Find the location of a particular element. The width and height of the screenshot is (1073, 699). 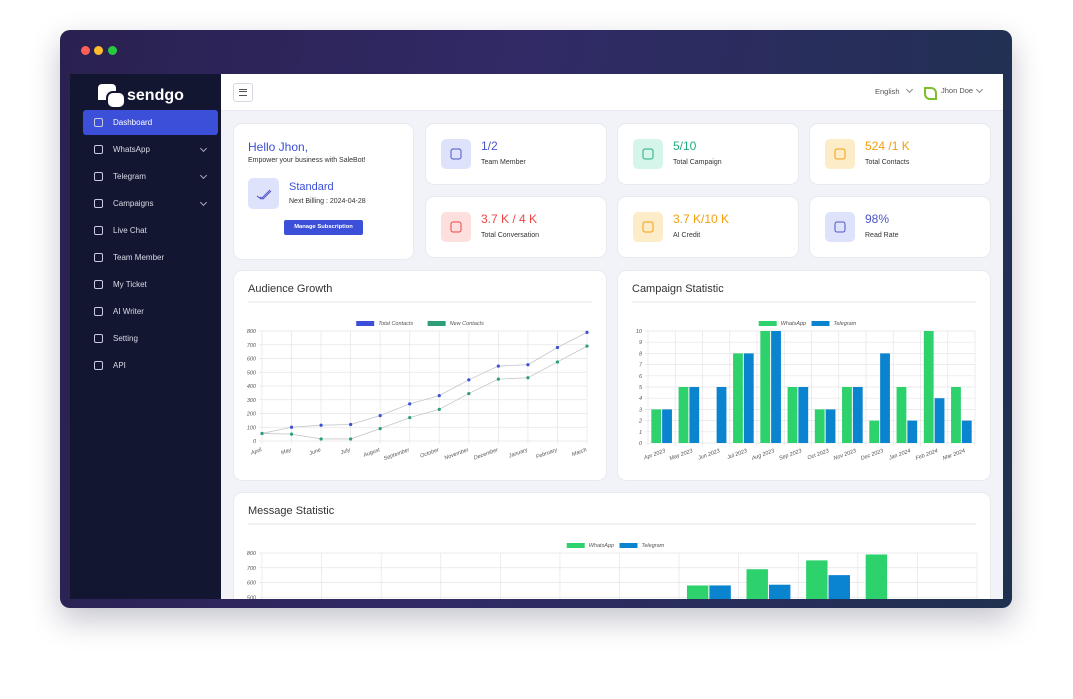

stat-value: 3.7 K / 4 K is located at coordinates (509, 219).